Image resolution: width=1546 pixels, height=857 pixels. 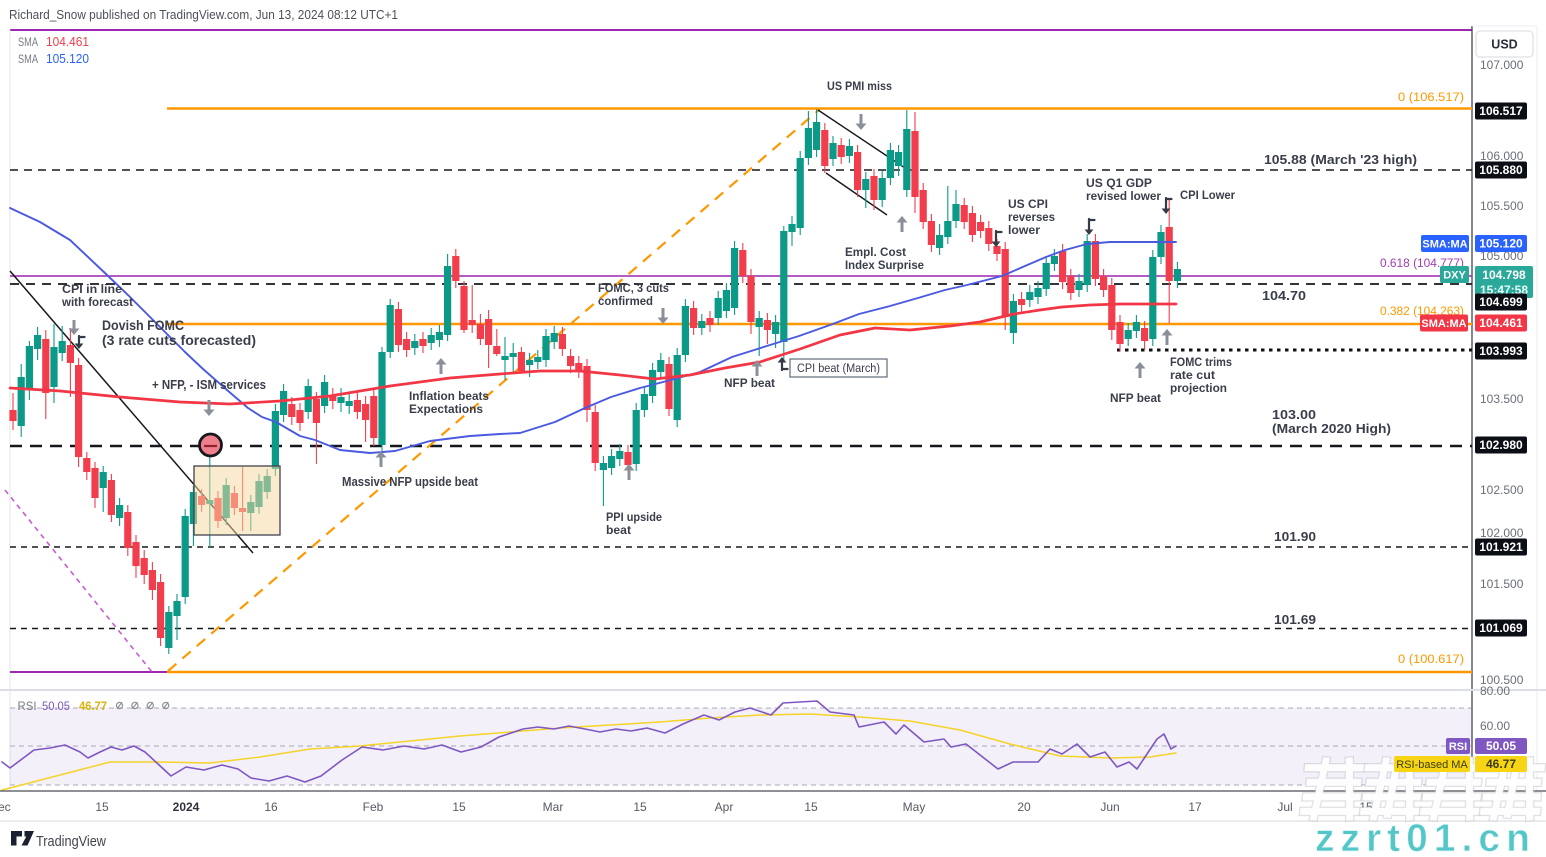 What do you see at coordinates (634, 517) in the screenshot?
I see `svg-text: PPI upside` at bounding box center [634, 517].